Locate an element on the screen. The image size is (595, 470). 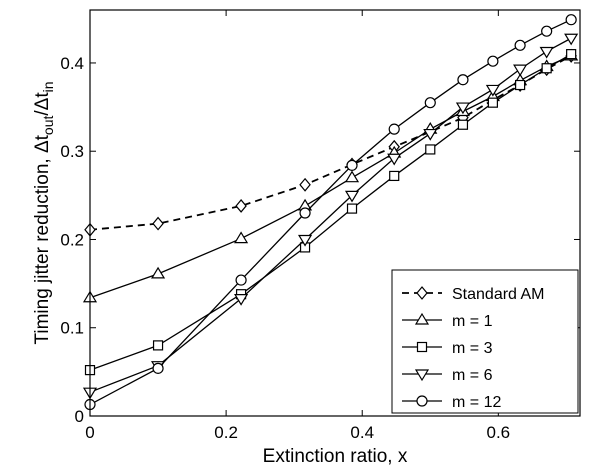
y-axis-label-sub-out: out is located at coordinates (48, 126).